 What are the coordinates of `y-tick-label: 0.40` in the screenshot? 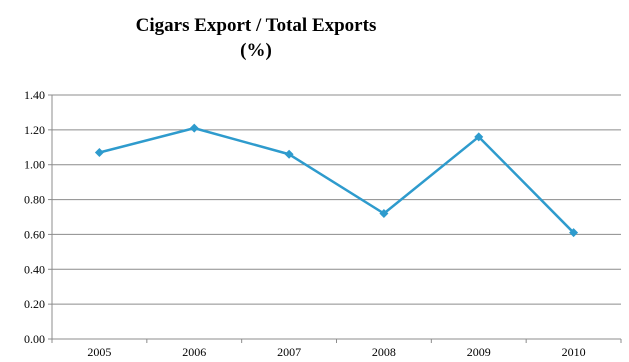 It's located at (34, 269).